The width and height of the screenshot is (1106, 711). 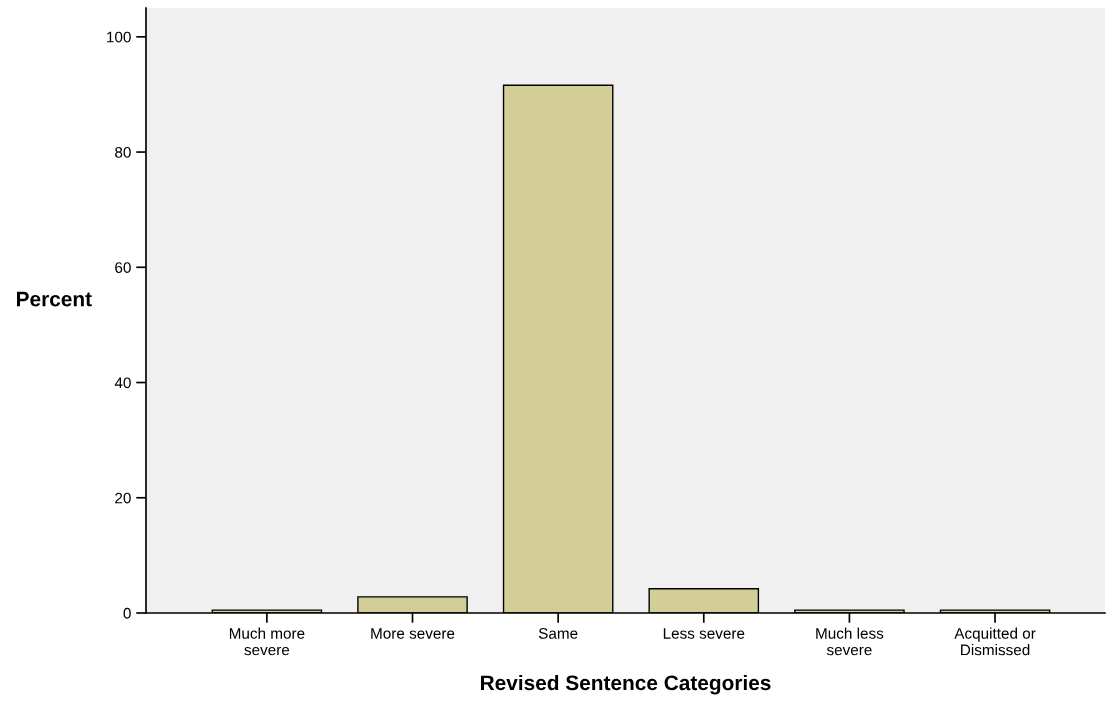 I want to click on x-tick-label: More severe, so click(x=413, y=633).